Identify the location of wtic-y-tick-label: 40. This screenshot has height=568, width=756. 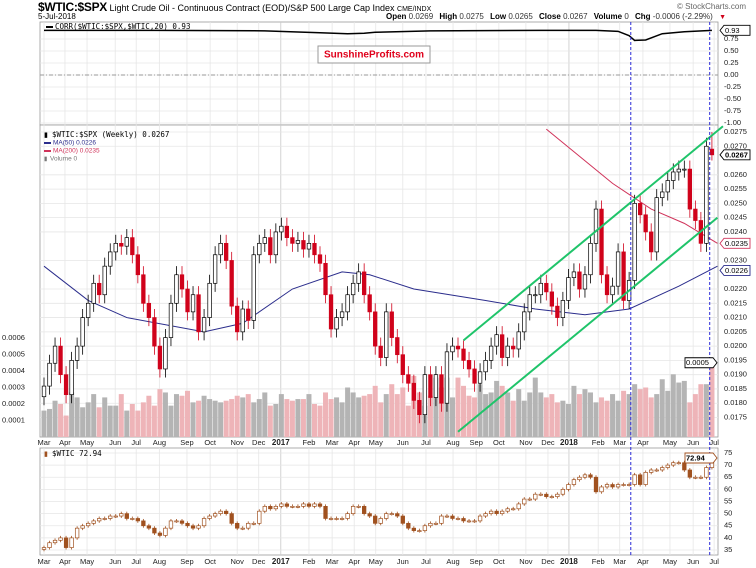
(728, 537).